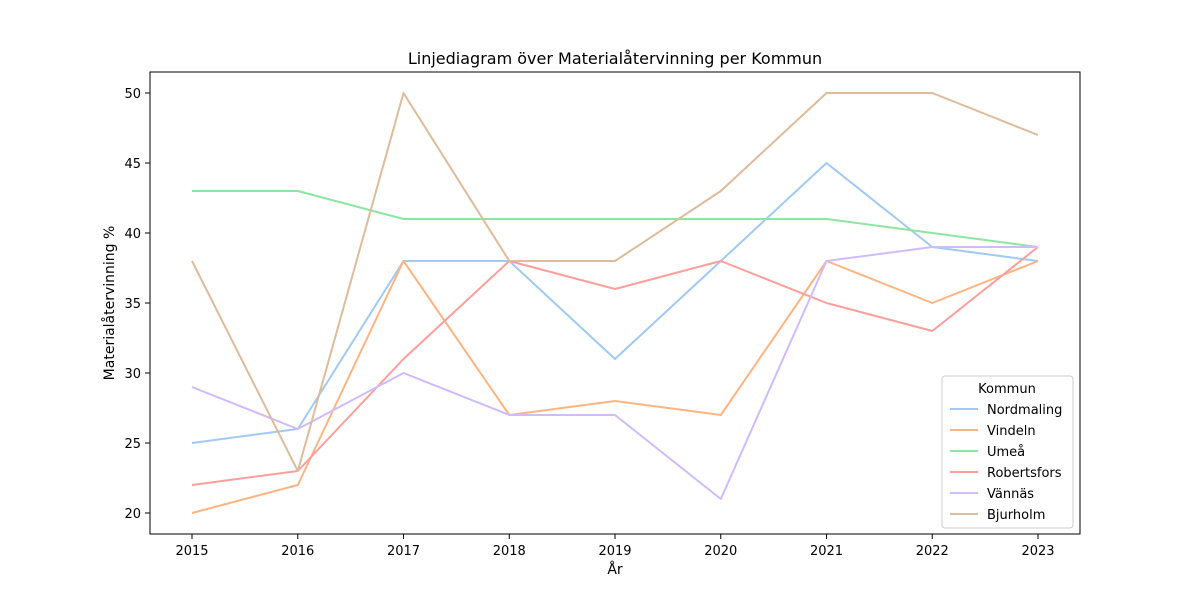 The image size is (1200, 600). What do you see at coordinates (132, 304) in the screenshot?
I see `y-tick-label: 35` at bounding box center [132, 304].